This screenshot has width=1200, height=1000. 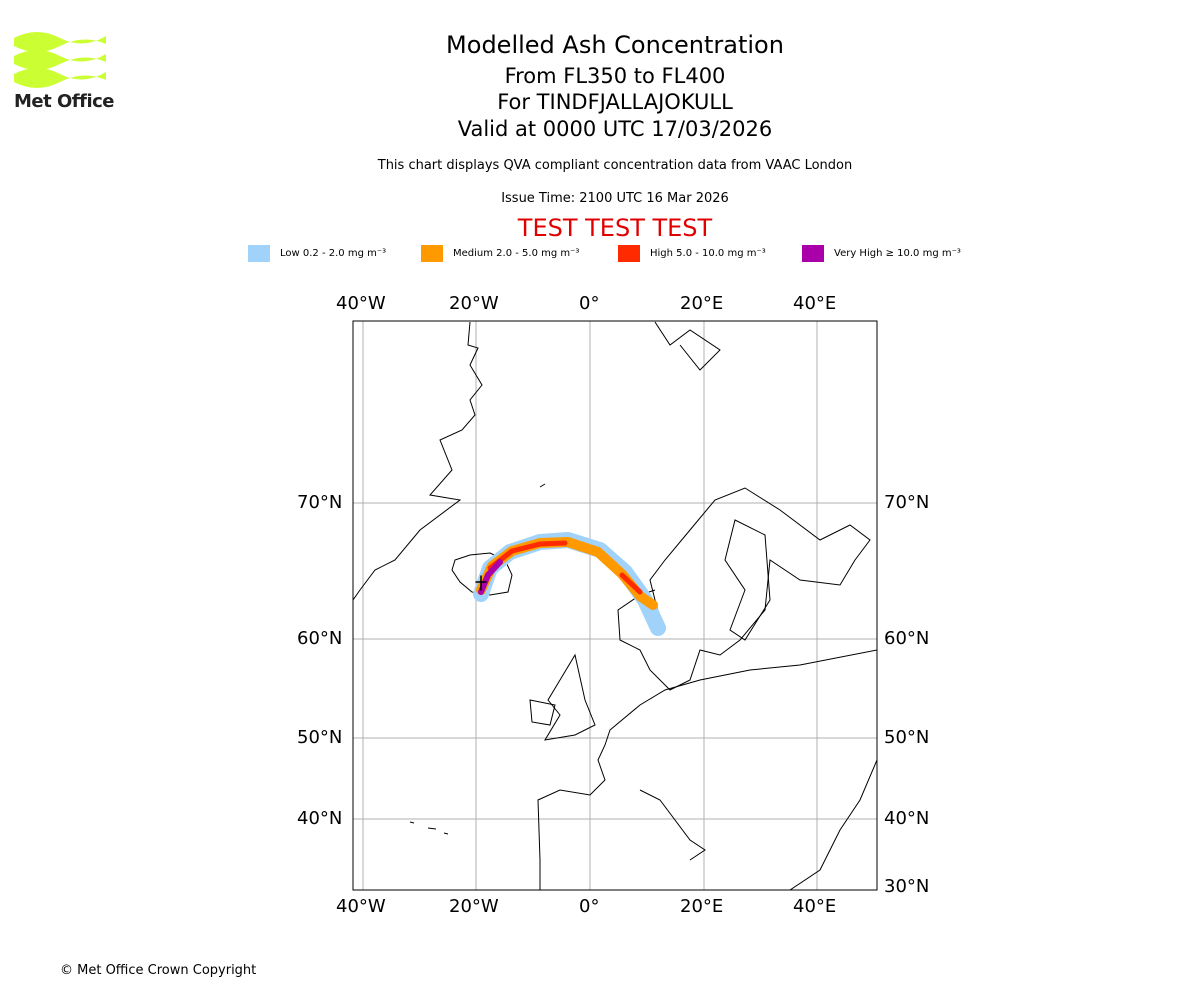 I want to click on lat-tick-right: 70°N, so click(x=907, y=502).